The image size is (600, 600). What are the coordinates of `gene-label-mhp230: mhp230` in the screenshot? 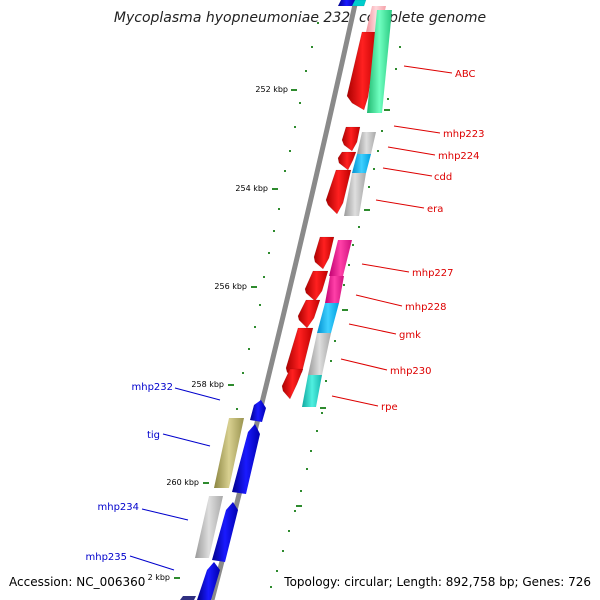 It's located at (411, 371).